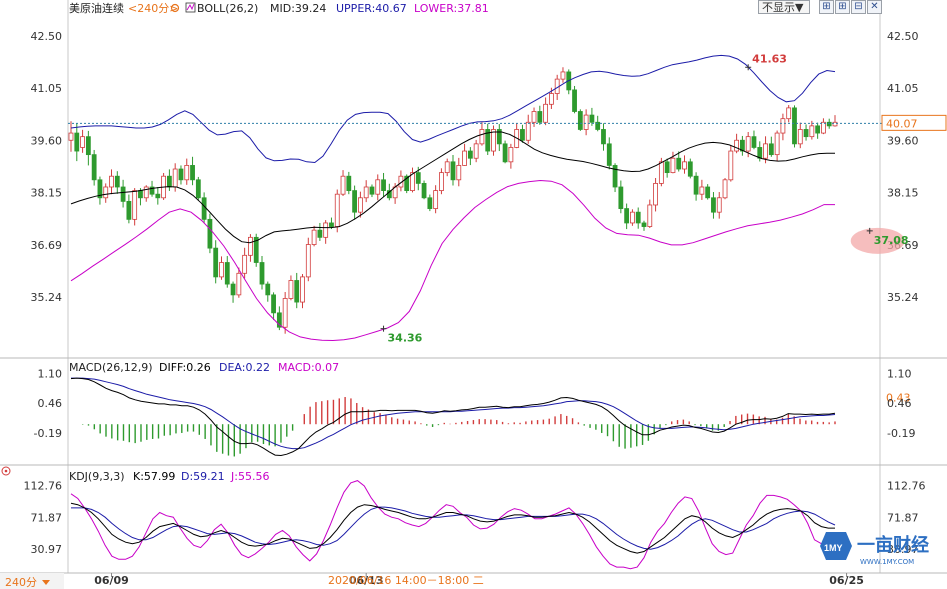 This screenshot has height=589, width=947. I want to click on y-tick-label: 39.60, so click(47, 140).